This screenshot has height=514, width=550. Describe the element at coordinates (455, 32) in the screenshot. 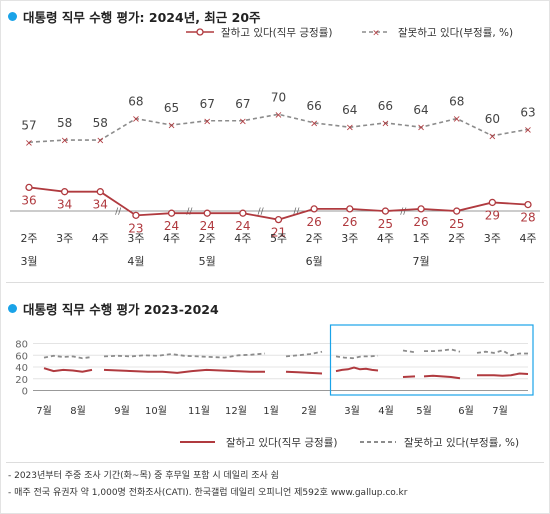

I see `legend-negative-label: 잘못하고 있다(부정률, %)` at that location.